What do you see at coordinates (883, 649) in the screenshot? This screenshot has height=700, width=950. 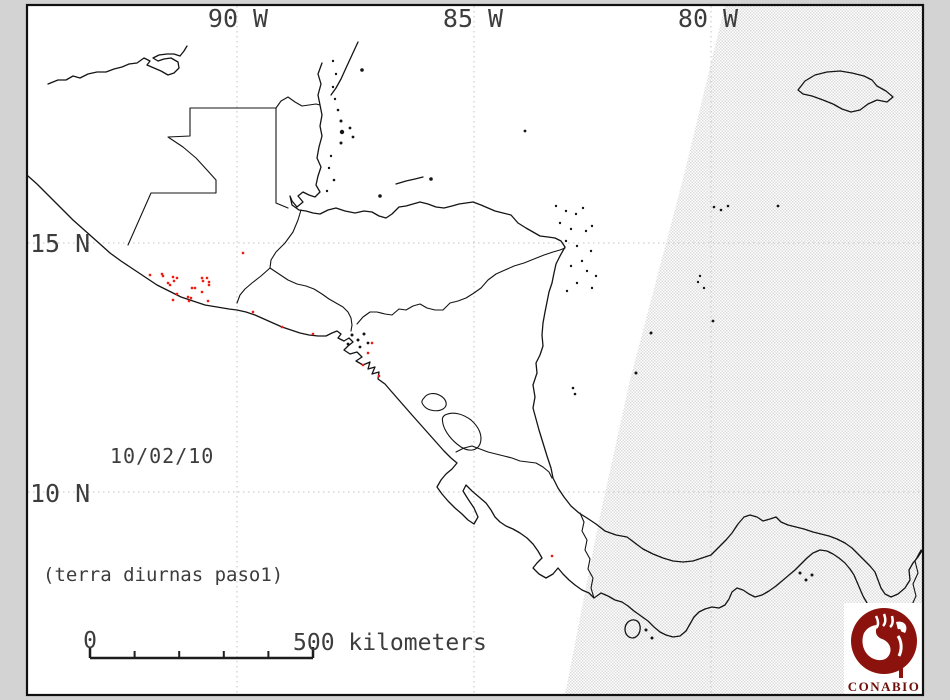 I see `conabio-logo: CONABIO` at bounding box center [883, 649].